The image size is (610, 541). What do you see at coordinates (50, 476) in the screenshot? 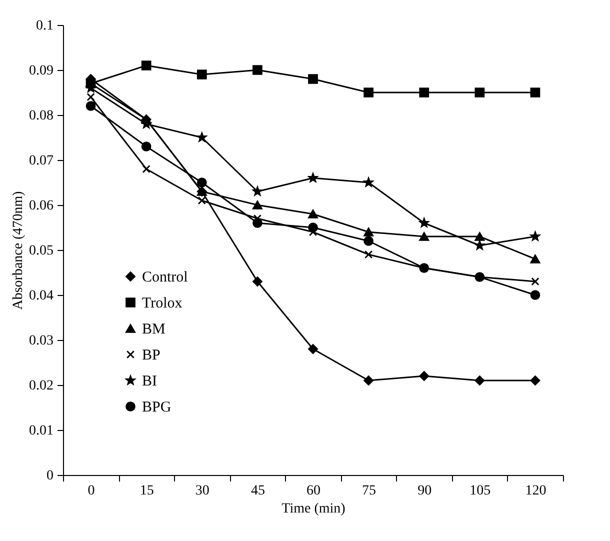
I see `y-tick-label: 0` at bounding box center [50, 476].